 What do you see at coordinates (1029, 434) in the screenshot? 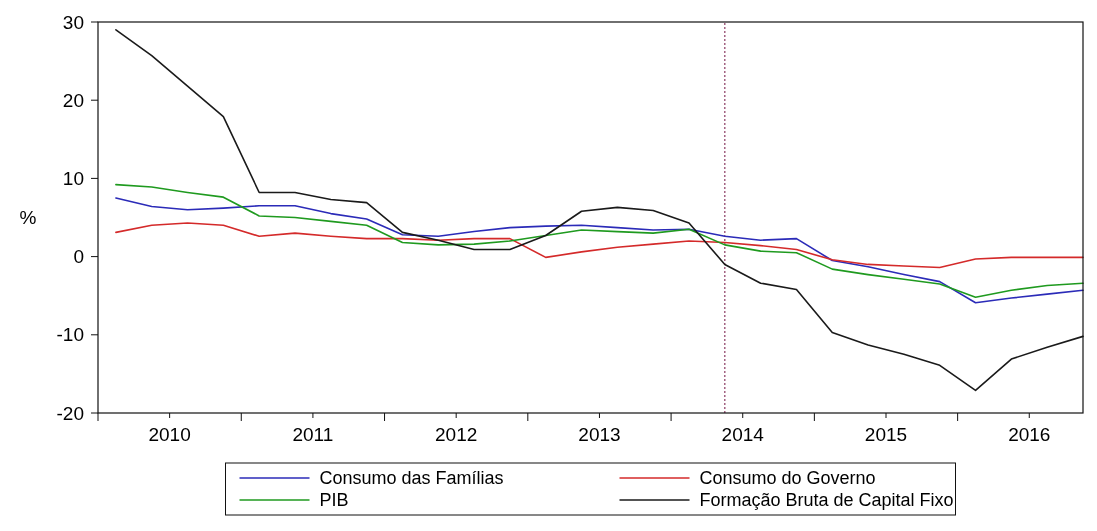
I see `x-tick-label: 2016` at bounding box center [1029, 434].